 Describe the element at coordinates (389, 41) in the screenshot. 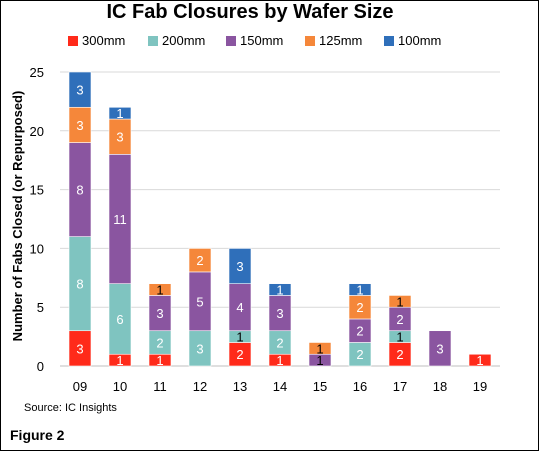

I see `legend-swatch-100mm` at that location.